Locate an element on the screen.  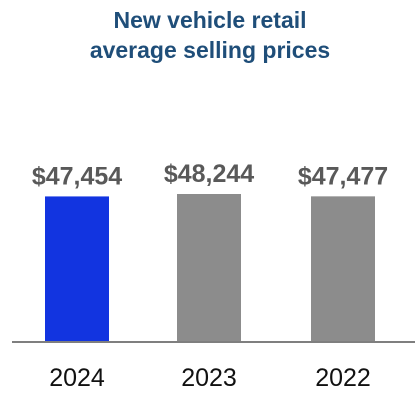
data-label-2022: $47,477 is located at coordinates (343, 176).